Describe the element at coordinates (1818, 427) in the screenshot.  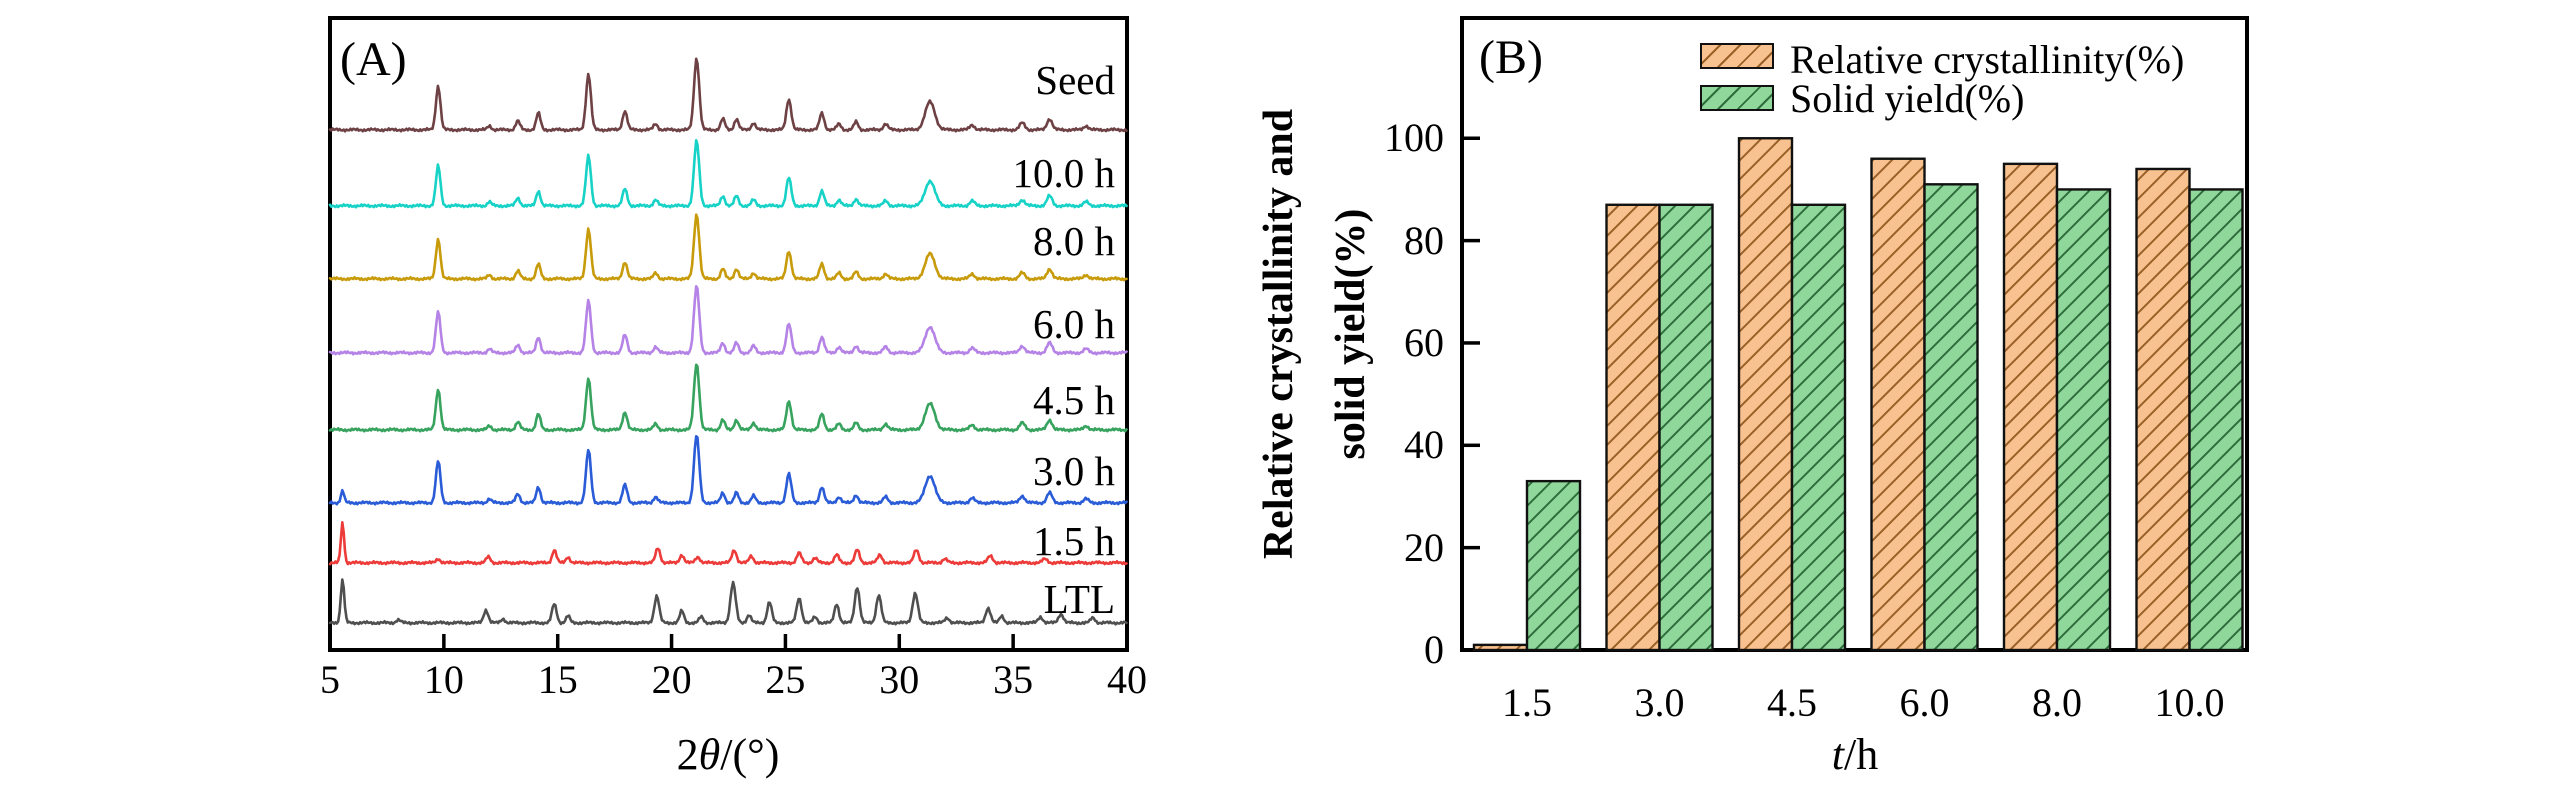
I see `bar-solid-yield-4.5` at that location.